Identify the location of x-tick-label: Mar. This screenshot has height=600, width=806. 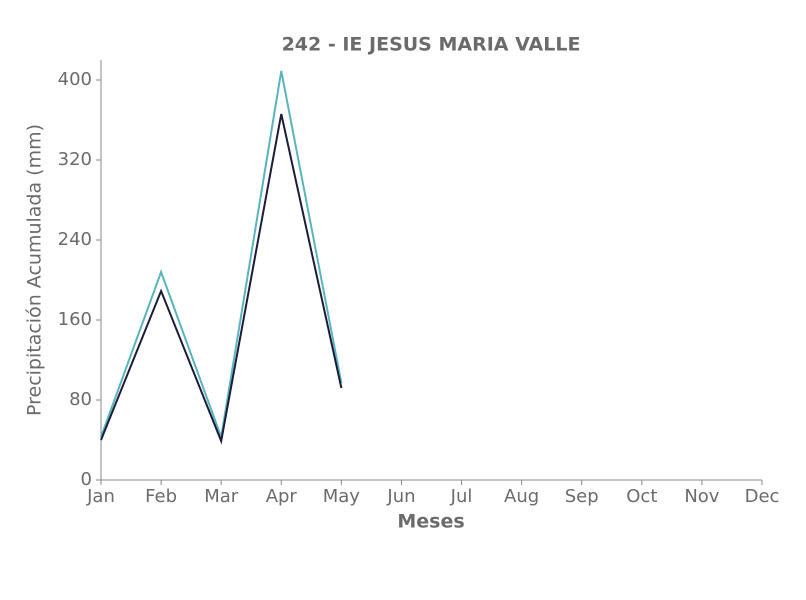
(221, 496).